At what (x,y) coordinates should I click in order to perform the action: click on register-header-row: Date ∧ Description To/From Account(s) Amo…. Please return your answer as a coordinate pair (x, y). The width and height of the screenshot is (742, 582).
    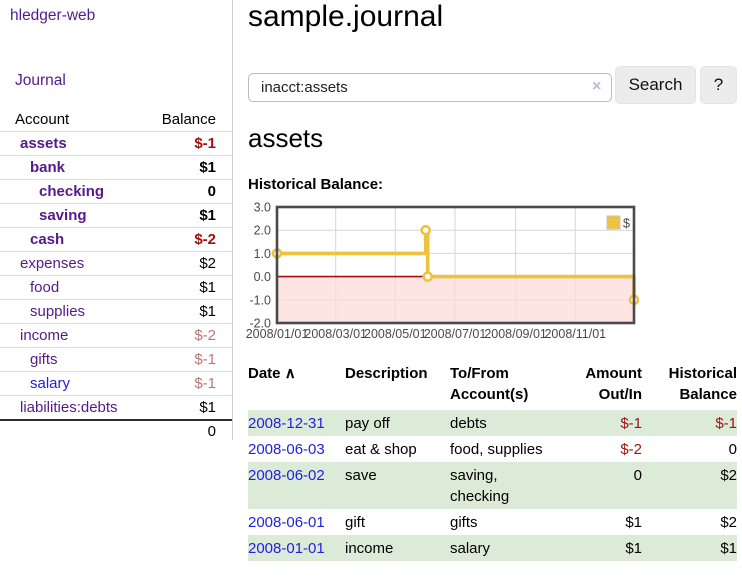
    Looking at the image, I should click on (492, 386).